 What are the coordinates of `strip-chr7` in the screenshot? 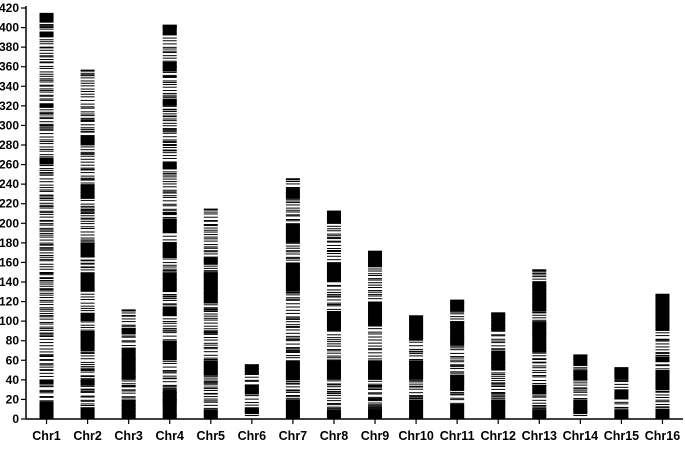 It's located at (292, 298).